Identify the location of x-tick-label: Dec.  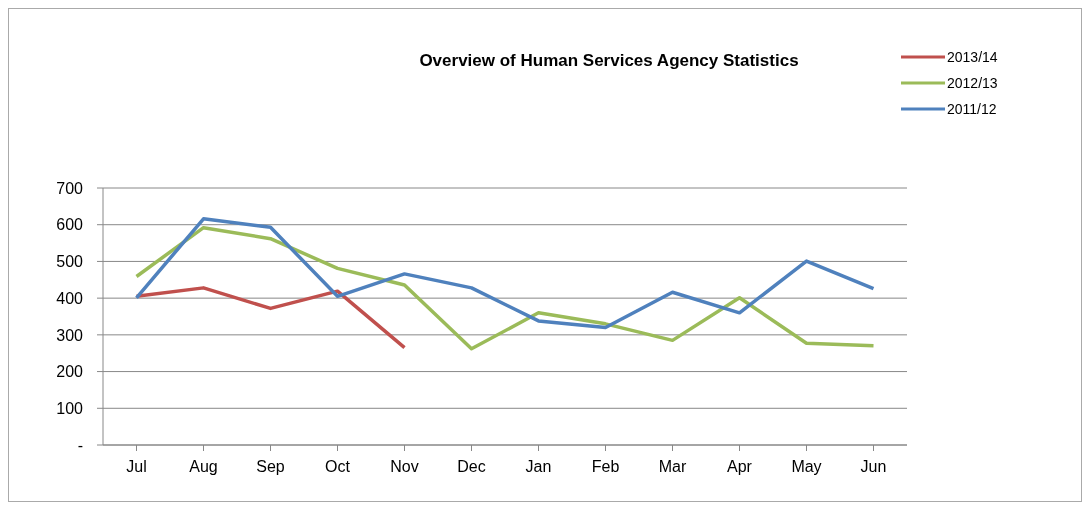
(471, 467).